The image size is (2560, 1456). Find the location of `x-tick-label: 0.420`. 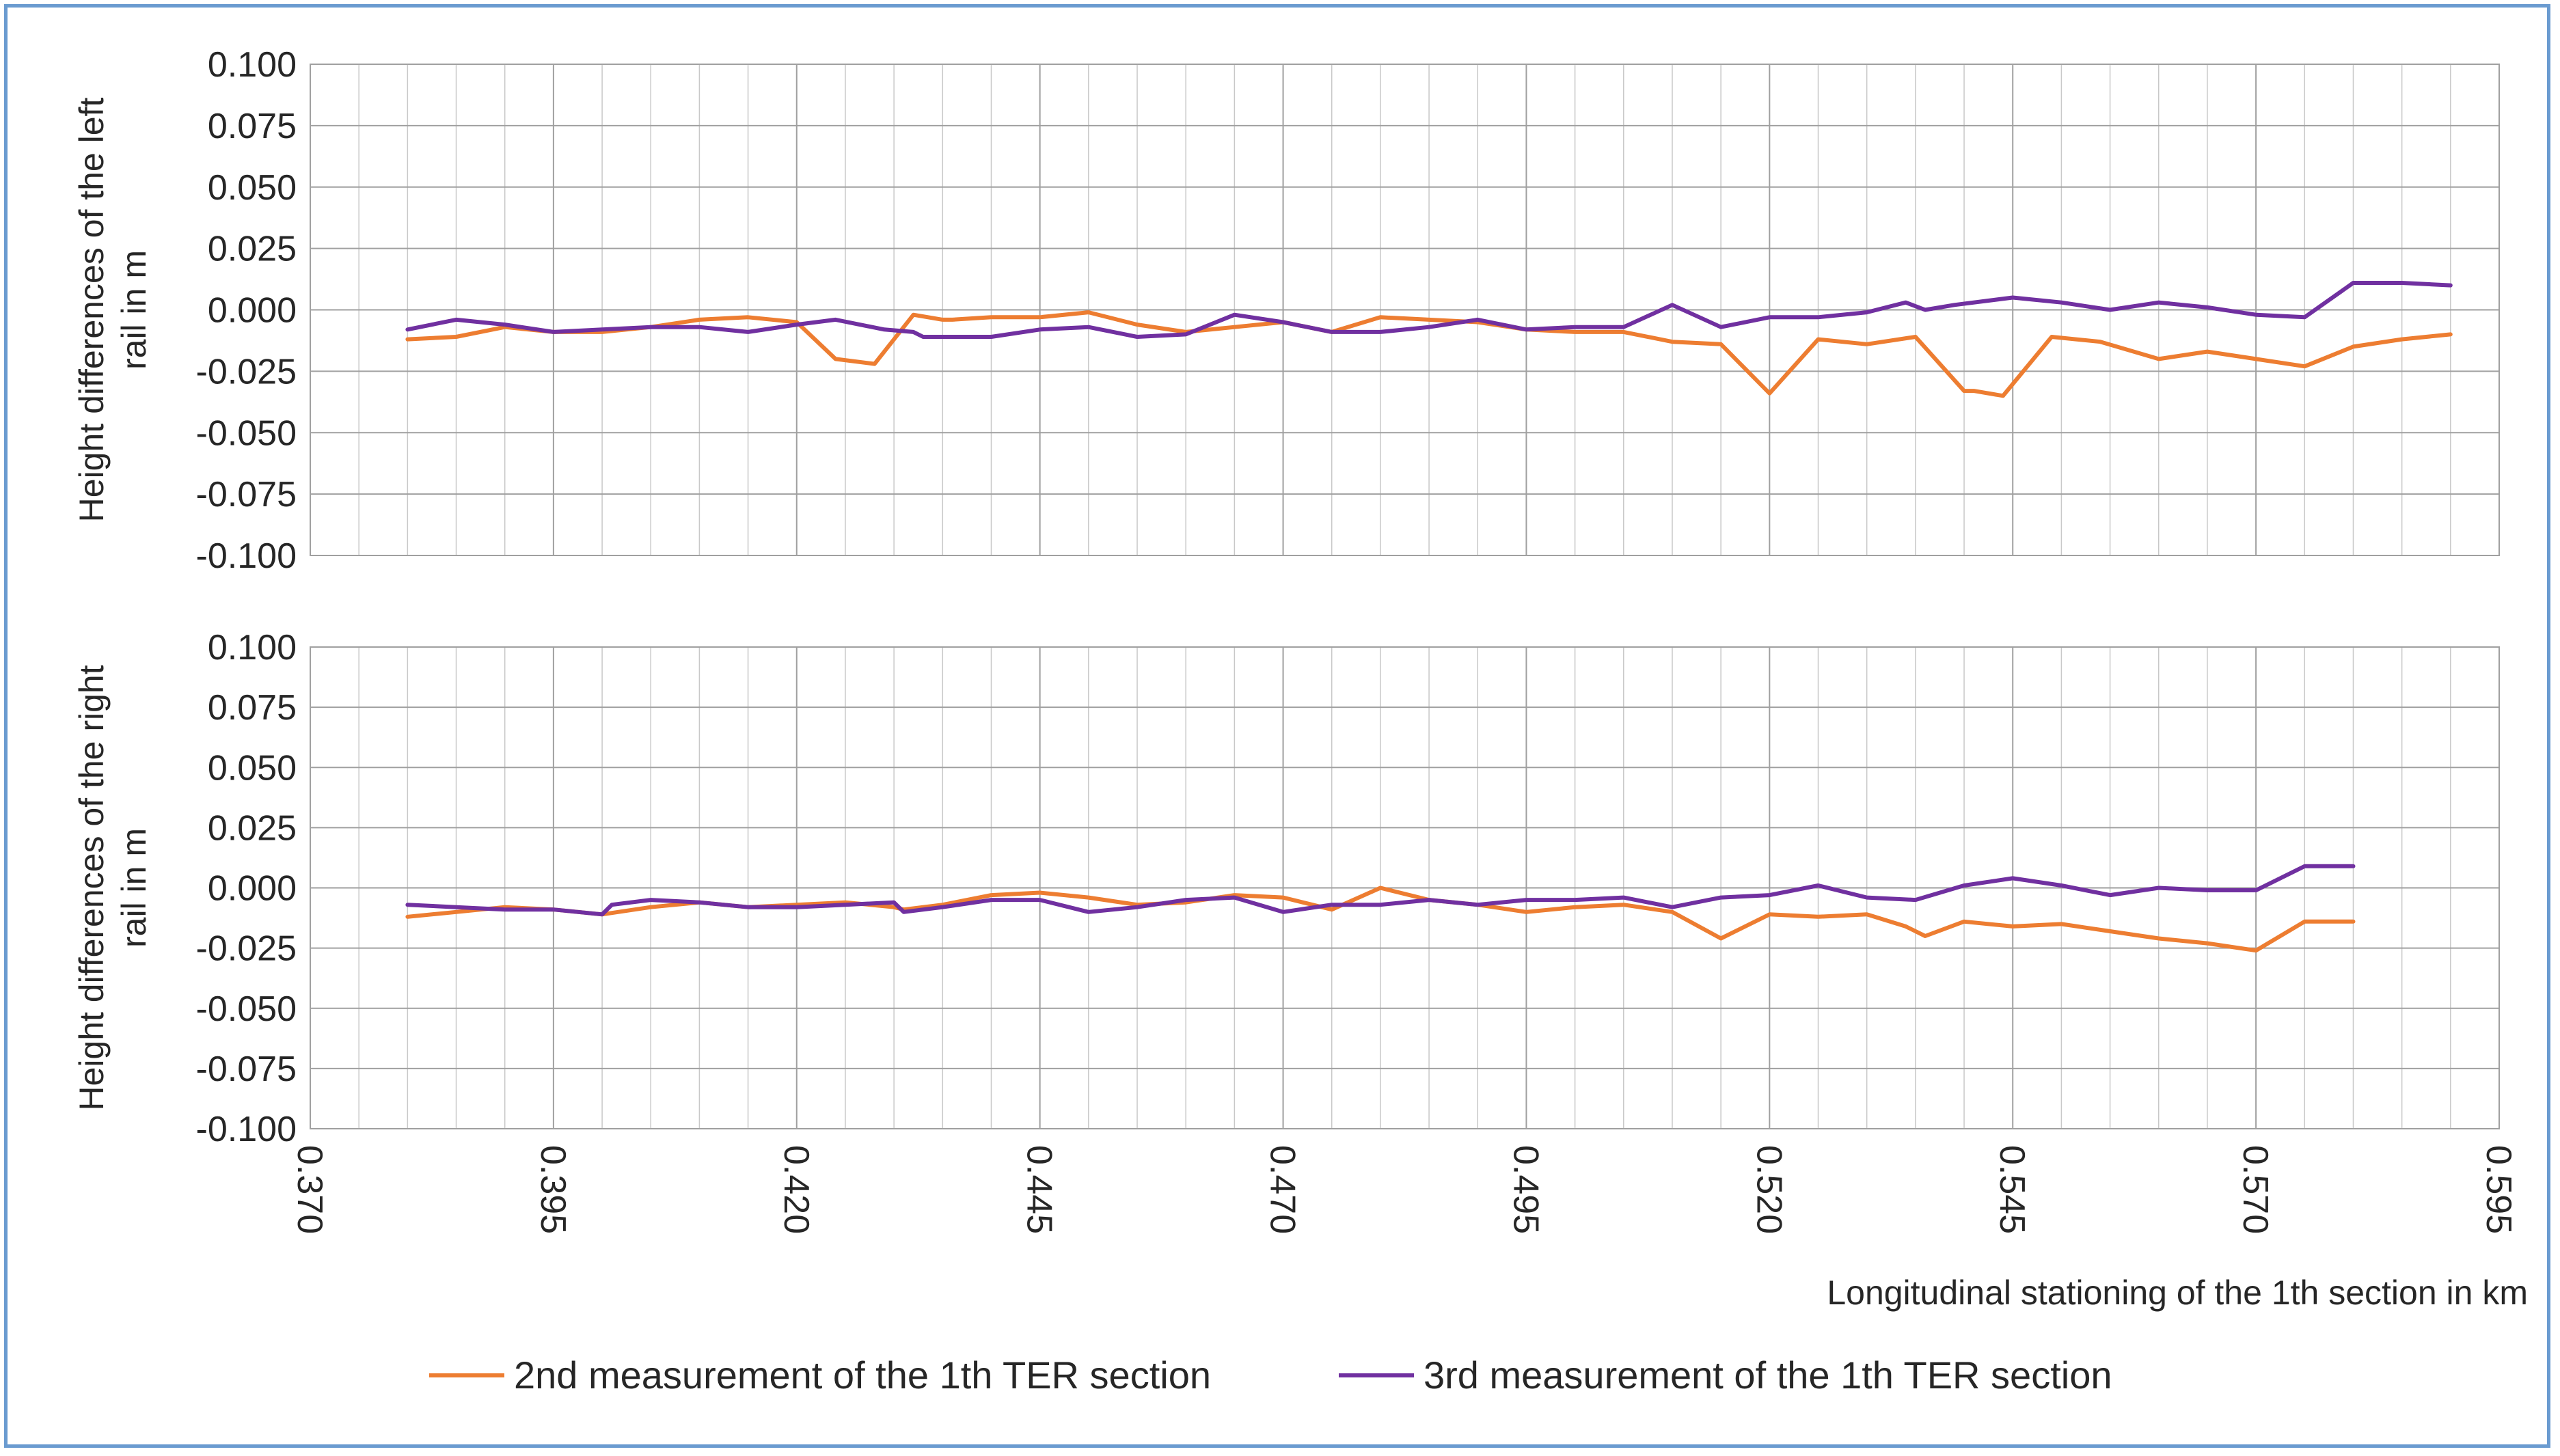

x-tick-label: 0.420 is located at coordinates (796, 1189).